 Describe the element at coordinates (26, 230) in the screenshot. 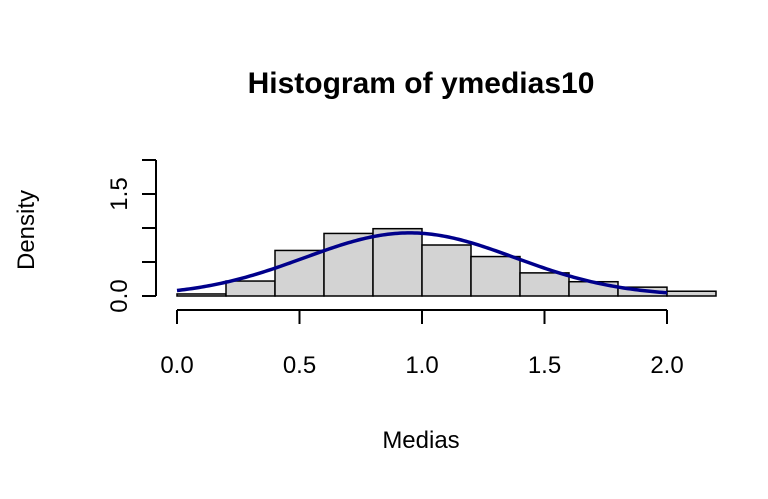

I see `y-axis-label: Density` at that location.